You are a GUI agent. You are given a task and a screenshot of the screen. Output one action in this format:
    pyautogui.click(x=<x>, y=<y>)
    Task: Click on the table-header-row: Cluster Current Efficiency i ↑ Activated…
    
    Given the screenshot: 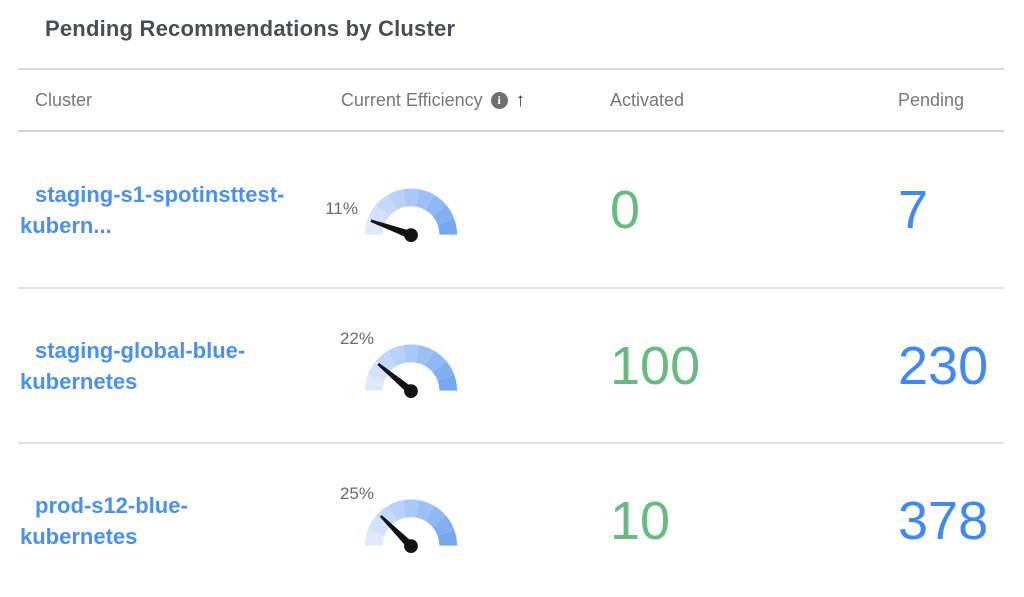 What is the action you would take?
    pyautogui.click(x=511, y=101)
    